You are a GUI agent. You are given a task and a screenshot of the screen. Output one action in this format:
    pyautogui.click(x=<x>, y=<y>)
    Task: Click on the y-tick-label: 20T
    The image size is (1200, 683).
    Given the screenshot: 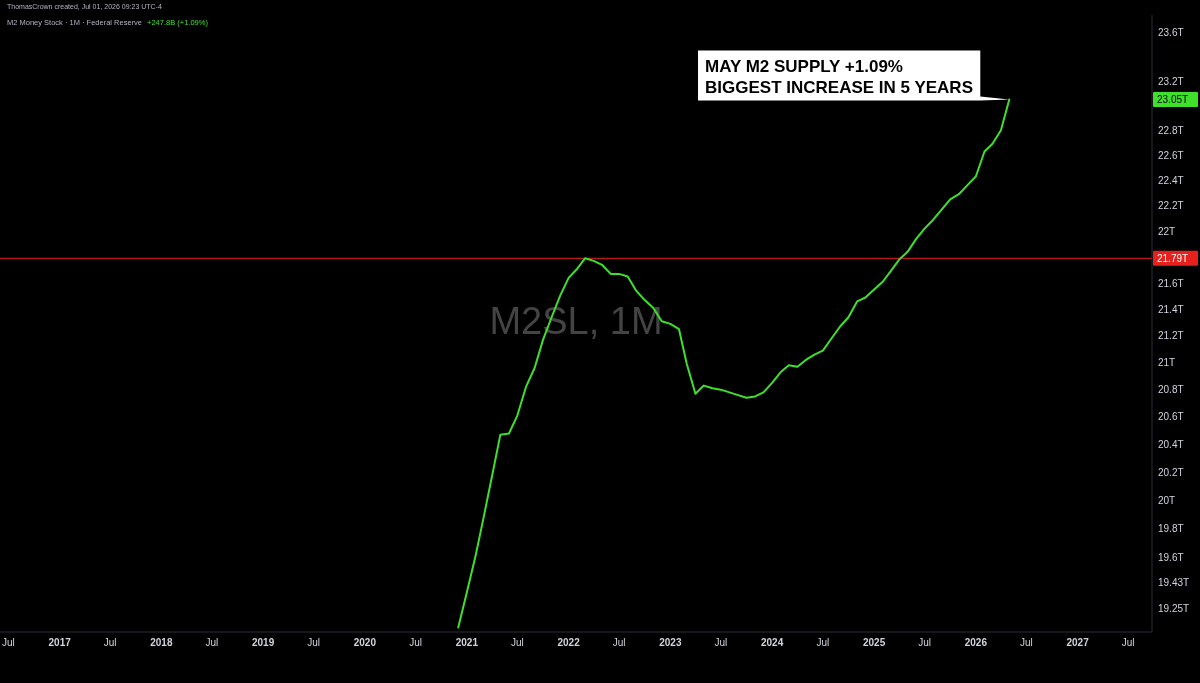 What is the action you would take?
    pyautogui.click(x=1167, y=500)
    